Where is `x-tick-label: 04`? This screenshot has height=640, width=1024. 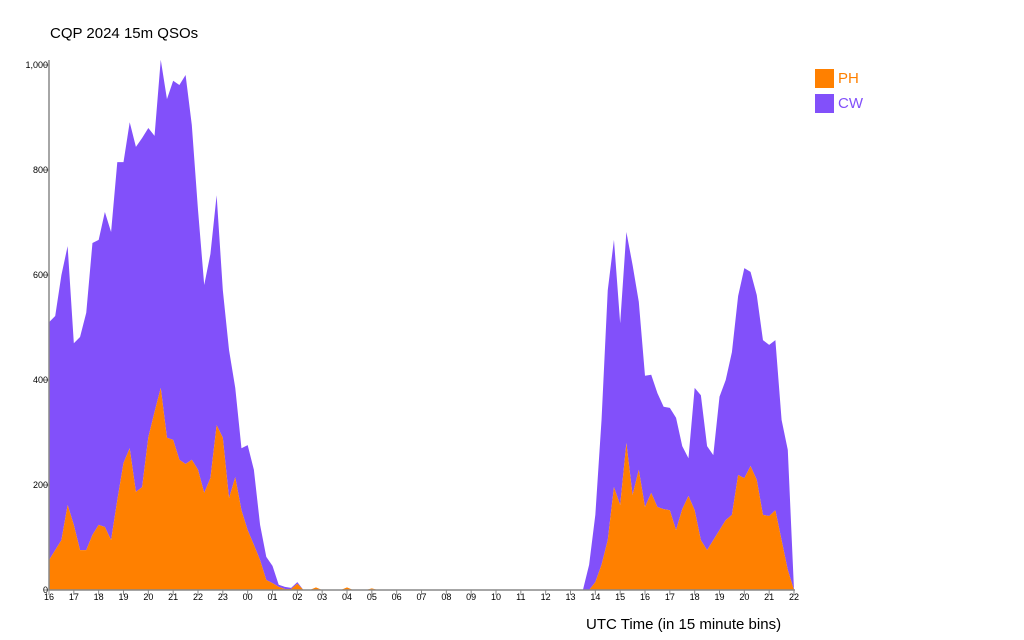
x-tick-label: 04 is located at coordinates (347, 597).